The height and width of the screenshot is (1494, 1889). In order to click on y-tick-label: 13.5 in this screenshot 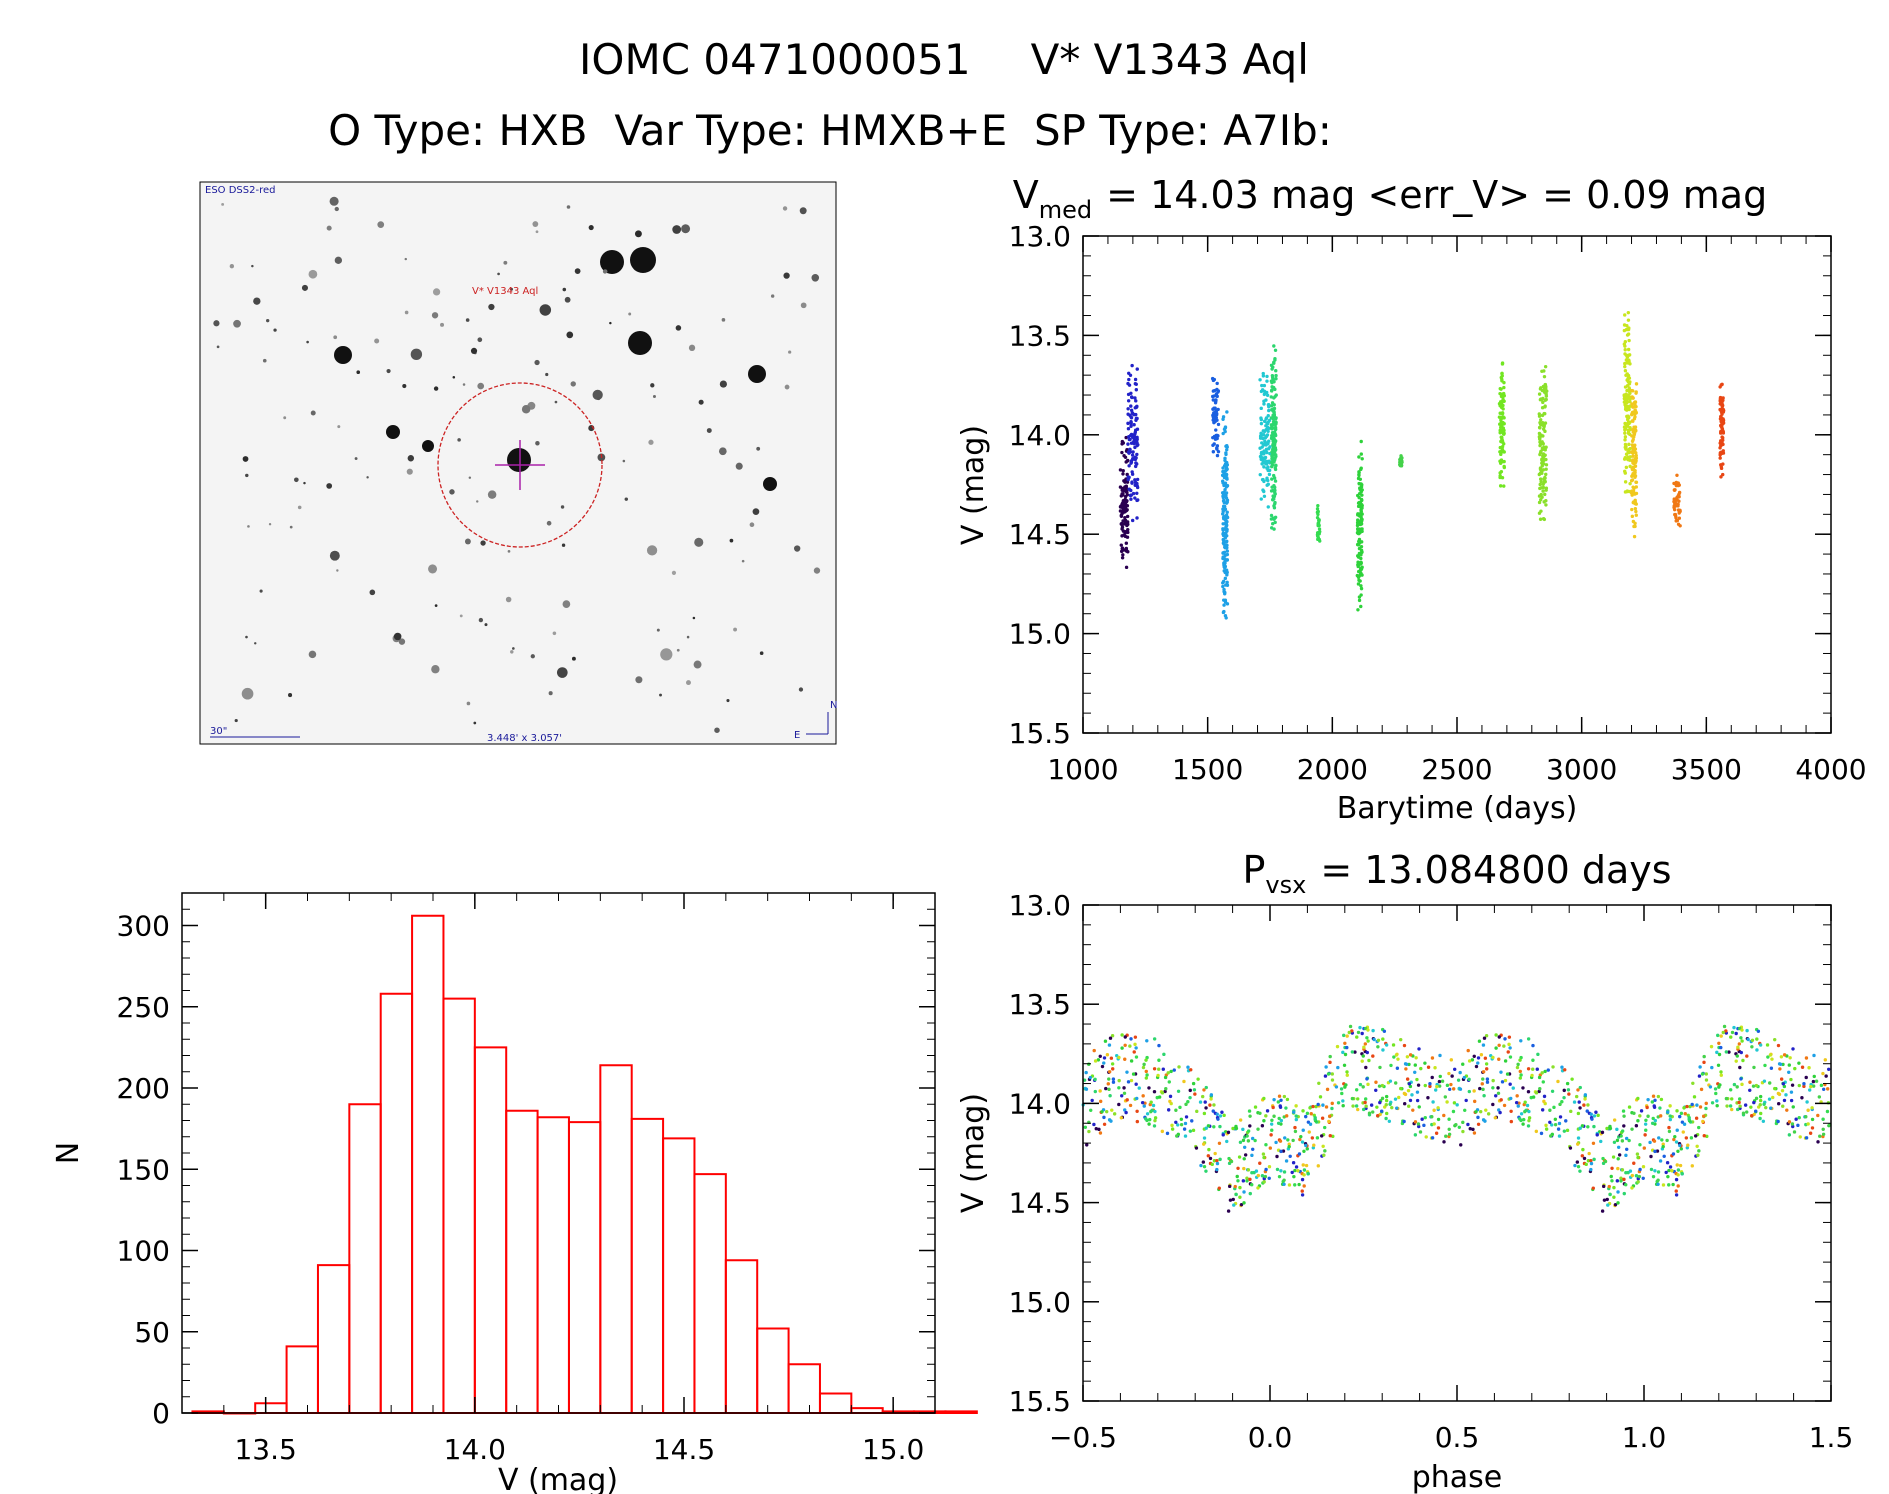, I will do `click(1040, 1004)`.